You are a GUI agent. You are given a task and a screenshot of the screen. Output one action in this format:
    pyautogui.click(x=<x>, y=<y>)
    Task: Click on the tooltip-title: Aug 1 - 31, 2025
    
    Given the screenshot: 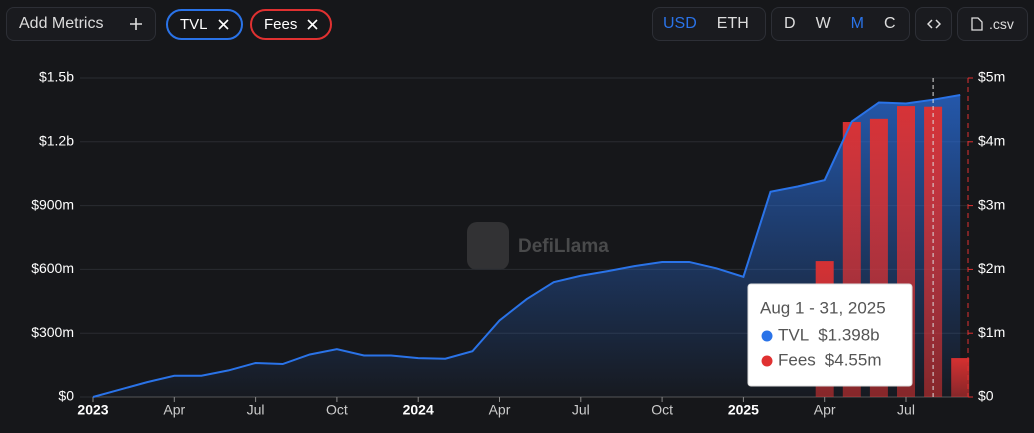 What is the action you would take?
    pyautogui.click(x=823, y=307)
    